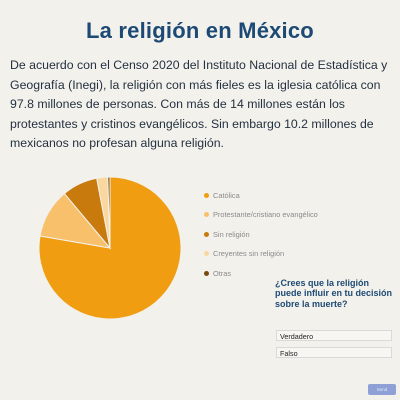 The width and height of the screenshot is (400, 400). I want to click on legend-item-1: Protestante/cristiano evangélico, so click(261, 214).